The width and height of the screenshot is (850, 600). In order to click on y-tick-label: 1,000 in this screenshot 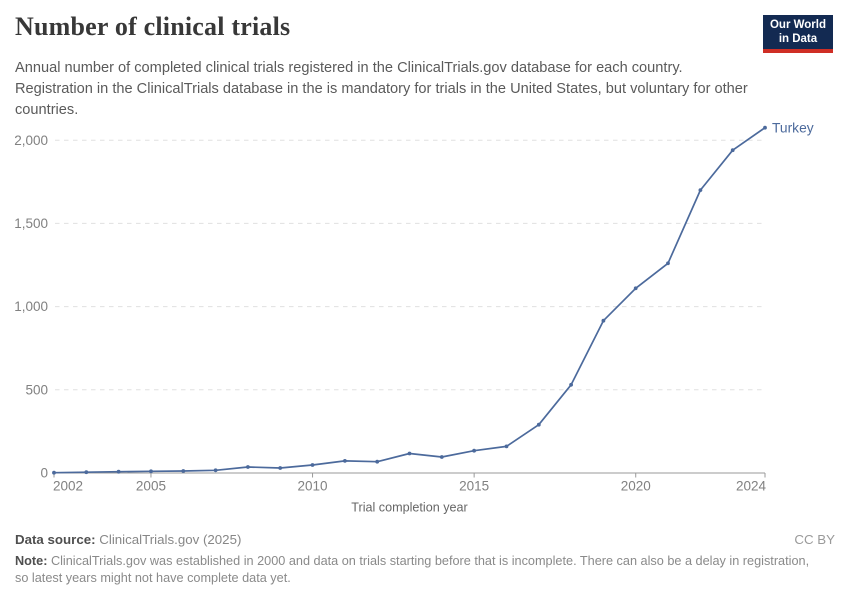, I will do `click(31, 306)`.